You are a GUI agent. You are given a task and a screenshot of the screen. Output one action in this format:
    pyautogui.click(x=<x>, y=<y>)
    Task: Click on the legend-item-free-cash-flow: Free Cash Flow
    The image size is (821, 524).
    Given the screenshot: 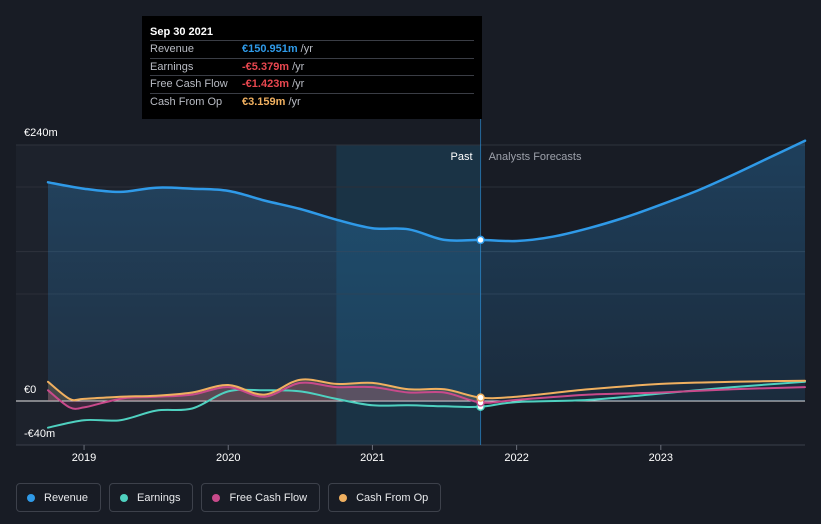 What is the action you would take?
    pyautogui.click(x=261, y=497)
    